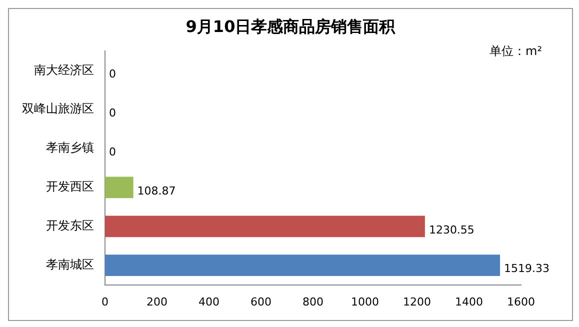 This screenshot has height=327, width=579. Describe the element at coordinates (70, 187) in the screenshot. I see `y-tick-label: 开发西区` at that location.